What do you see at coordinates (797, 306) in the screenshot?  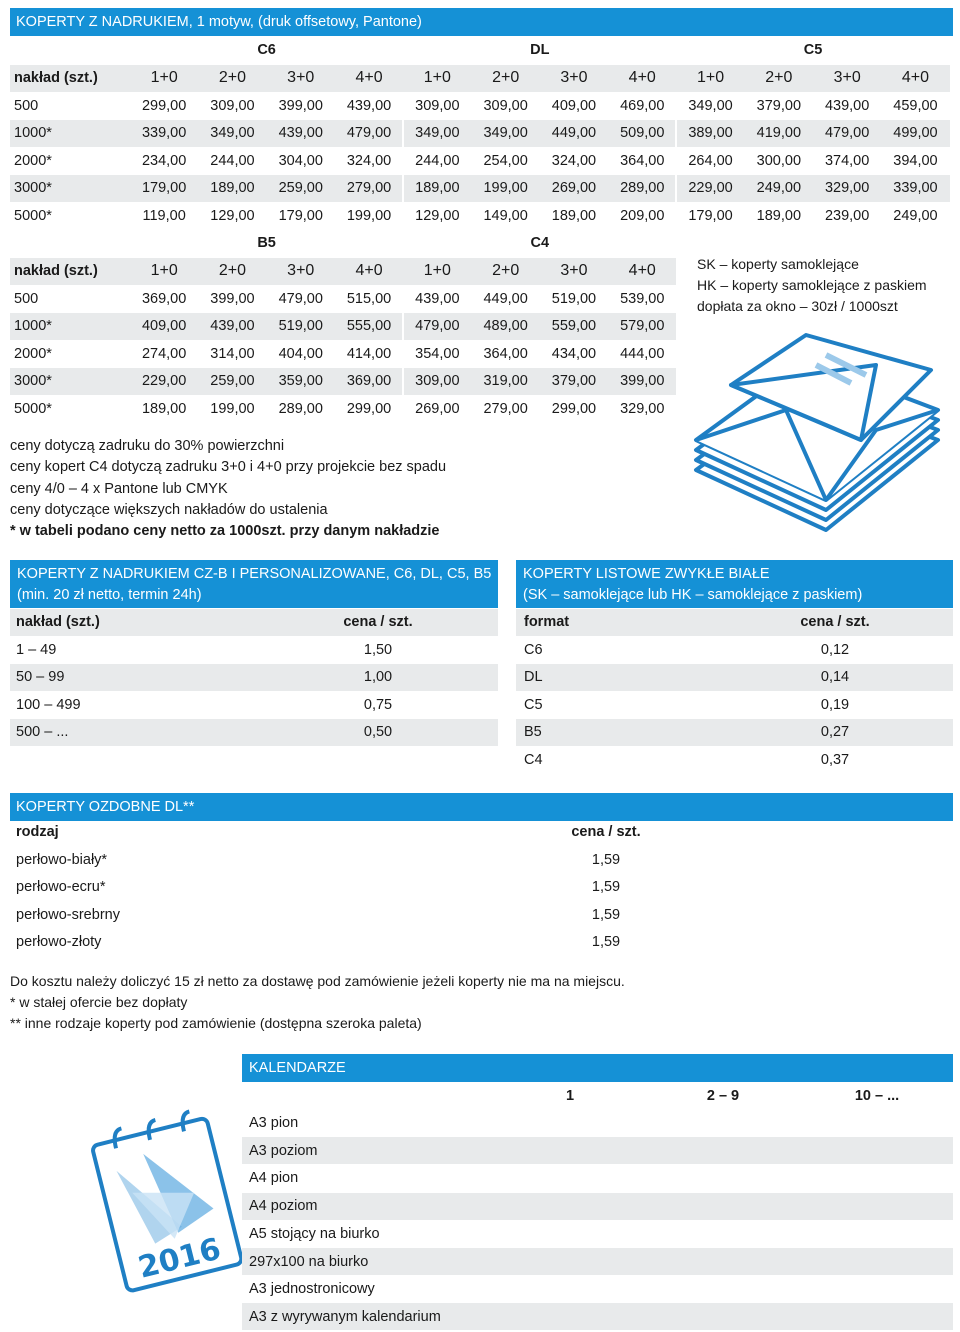 I see `legend-line: dopłata za okno – 30zł / 1000szt` at bounding box center [797, 306].